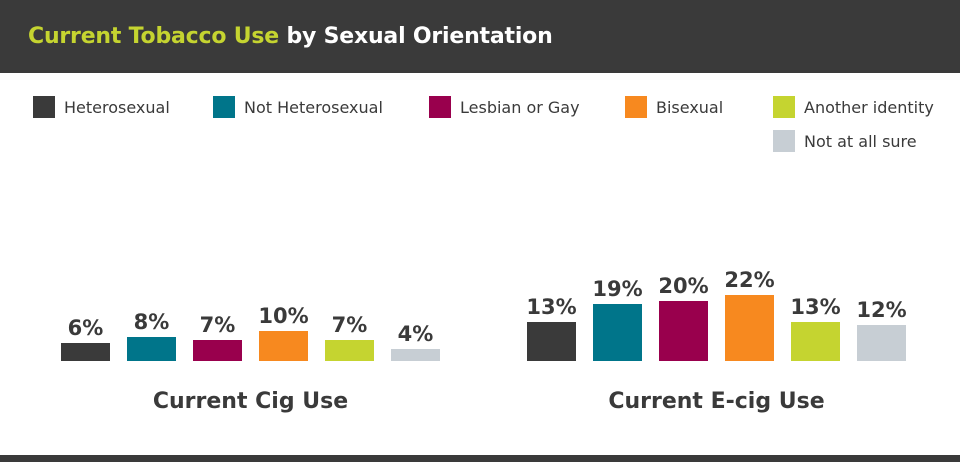  Describe the element at coordinates (117, 107) in the screenshot. I see `legend-label: Heterosexual` at that location.